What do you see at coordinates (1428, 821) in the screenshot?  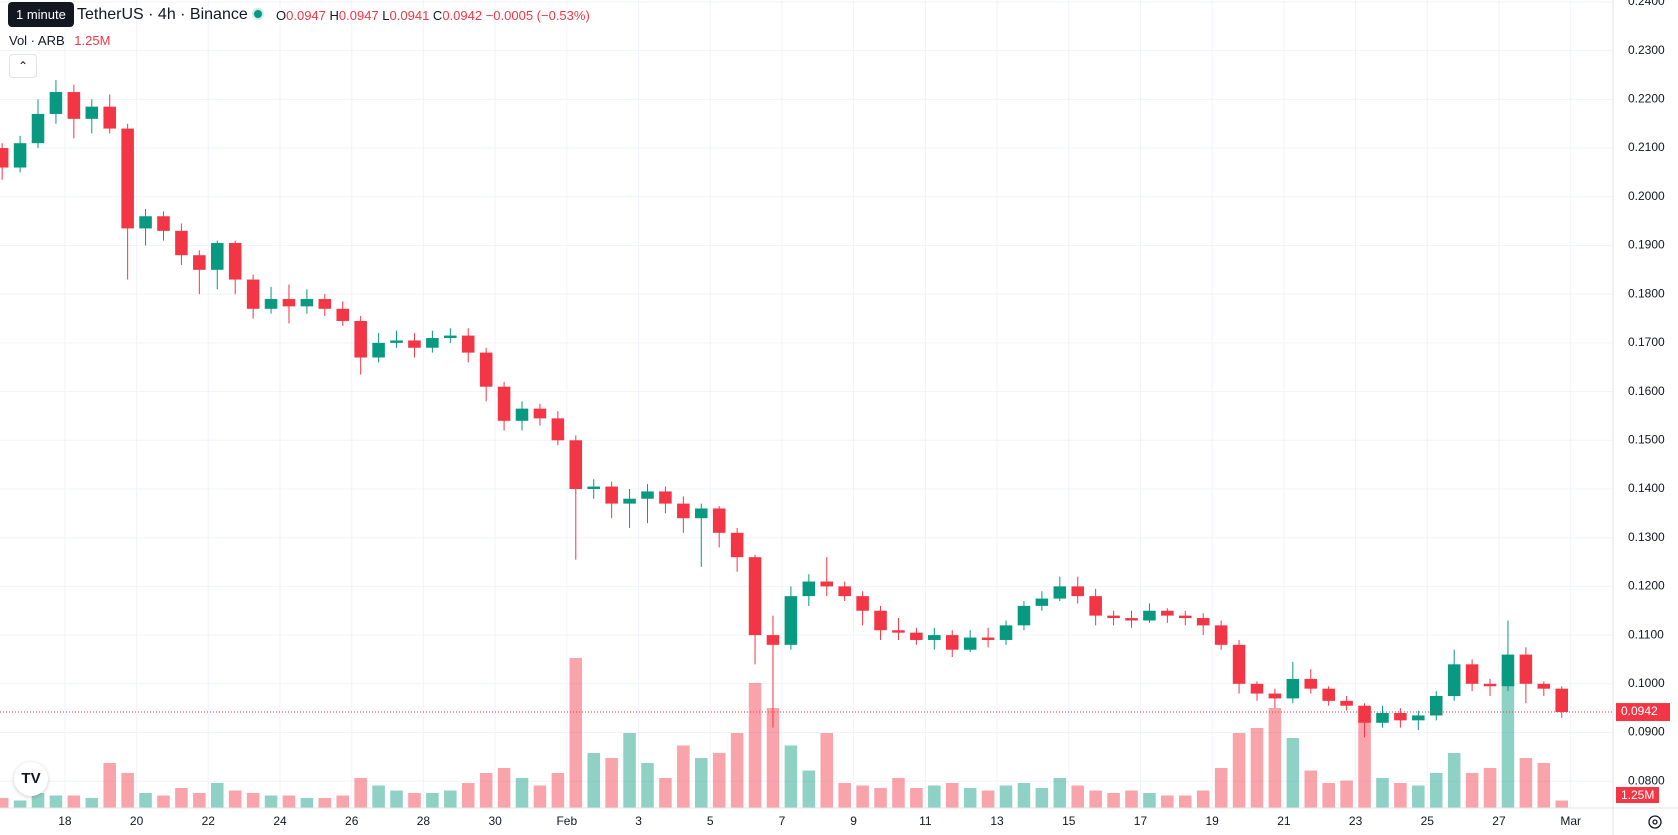 I see `x-tick-label: 25` at bounding box center [1428, 821].